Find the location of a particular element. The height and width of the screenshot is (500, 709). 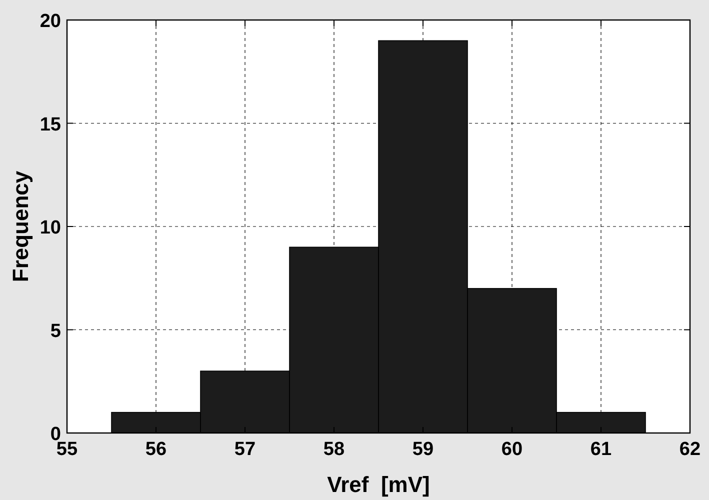

y-tick-label: 10 is located at coordinates (50, 228).